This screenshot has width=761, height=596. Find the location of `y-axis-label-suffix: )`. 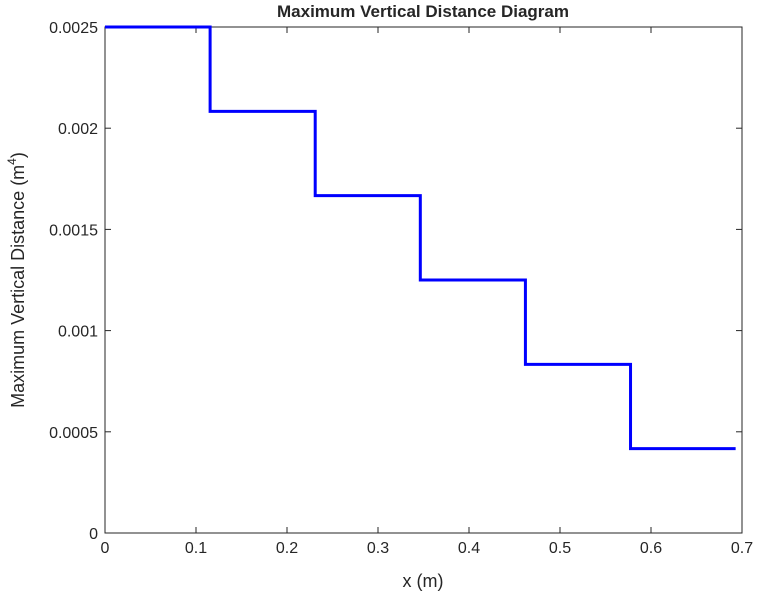

y-axis-label-suffix: ) is located at coordinates (18, 155).